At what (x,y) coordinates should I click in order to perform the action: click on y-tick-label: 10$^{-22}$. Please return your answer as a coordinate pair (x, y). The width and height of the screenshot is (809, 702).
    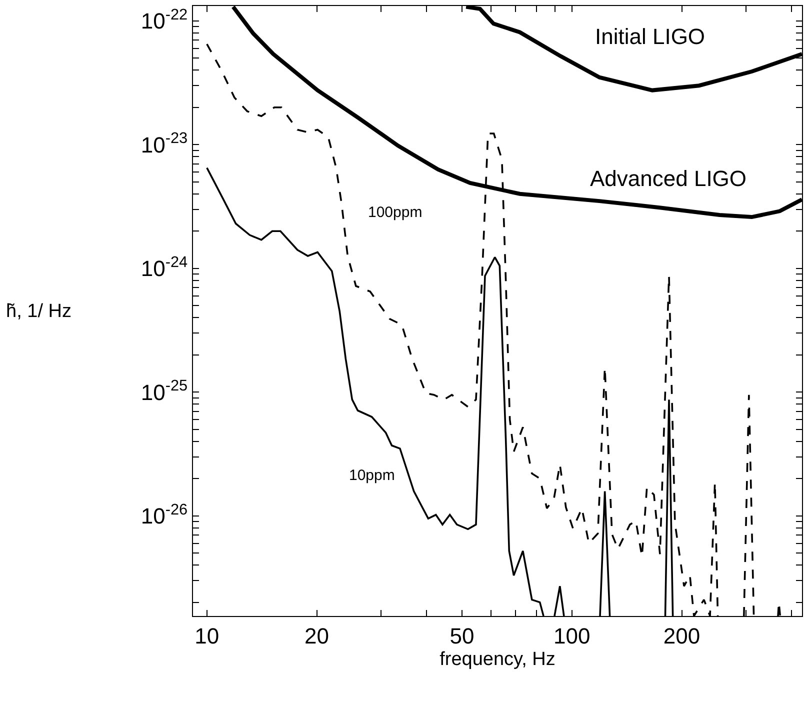
    Looking at the image, I should click on (164, 20).